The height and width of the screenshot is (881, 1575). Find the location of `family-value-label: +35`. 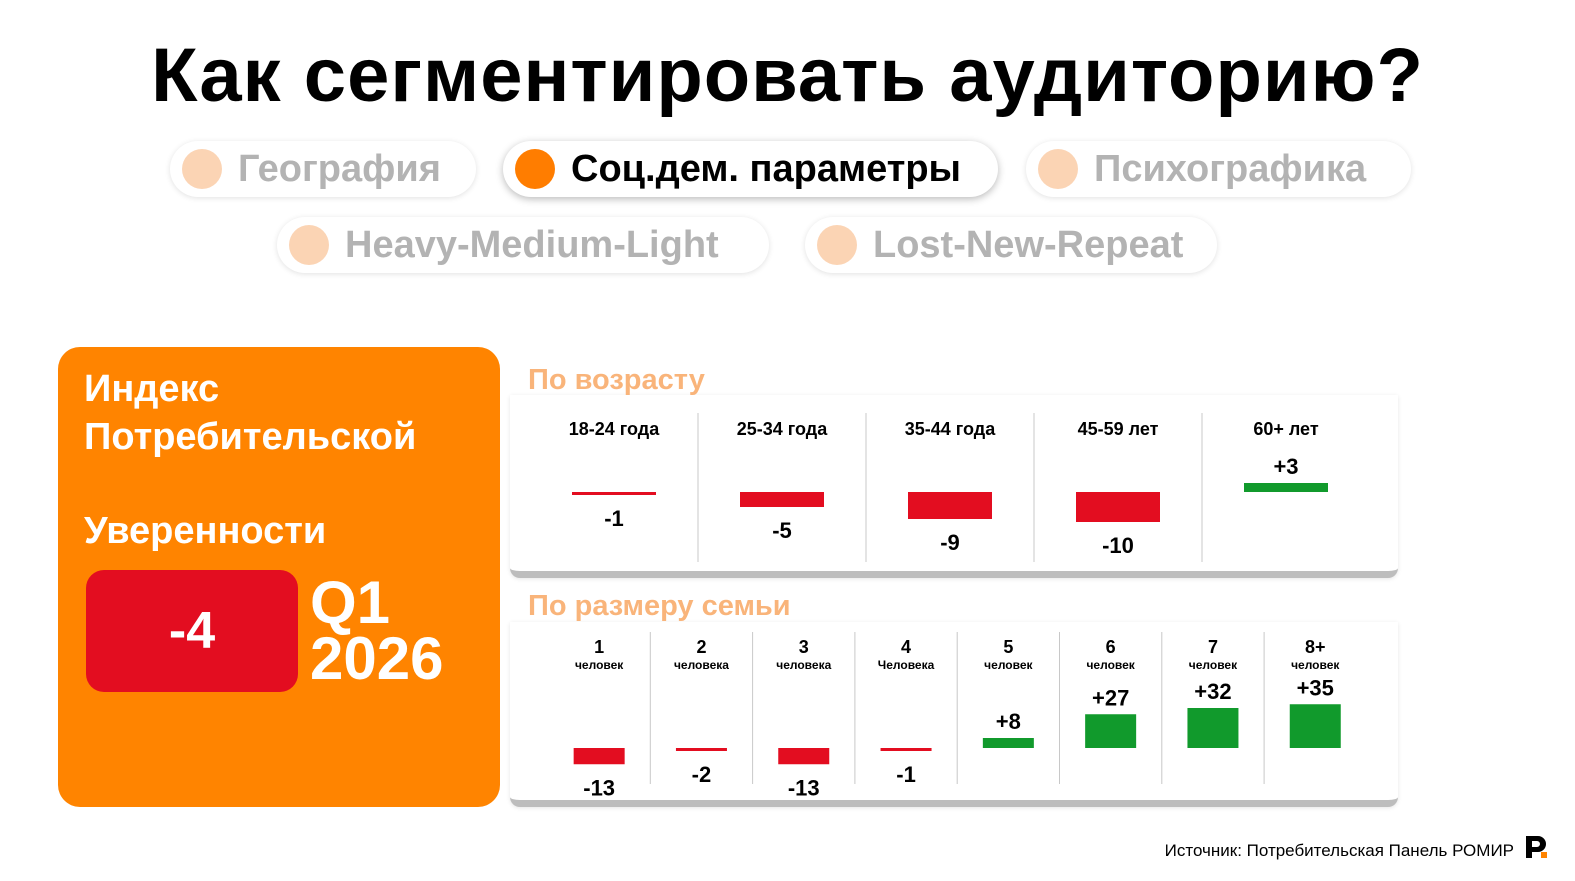

family-value-label: +35 is located at coordinates (1315, 687).